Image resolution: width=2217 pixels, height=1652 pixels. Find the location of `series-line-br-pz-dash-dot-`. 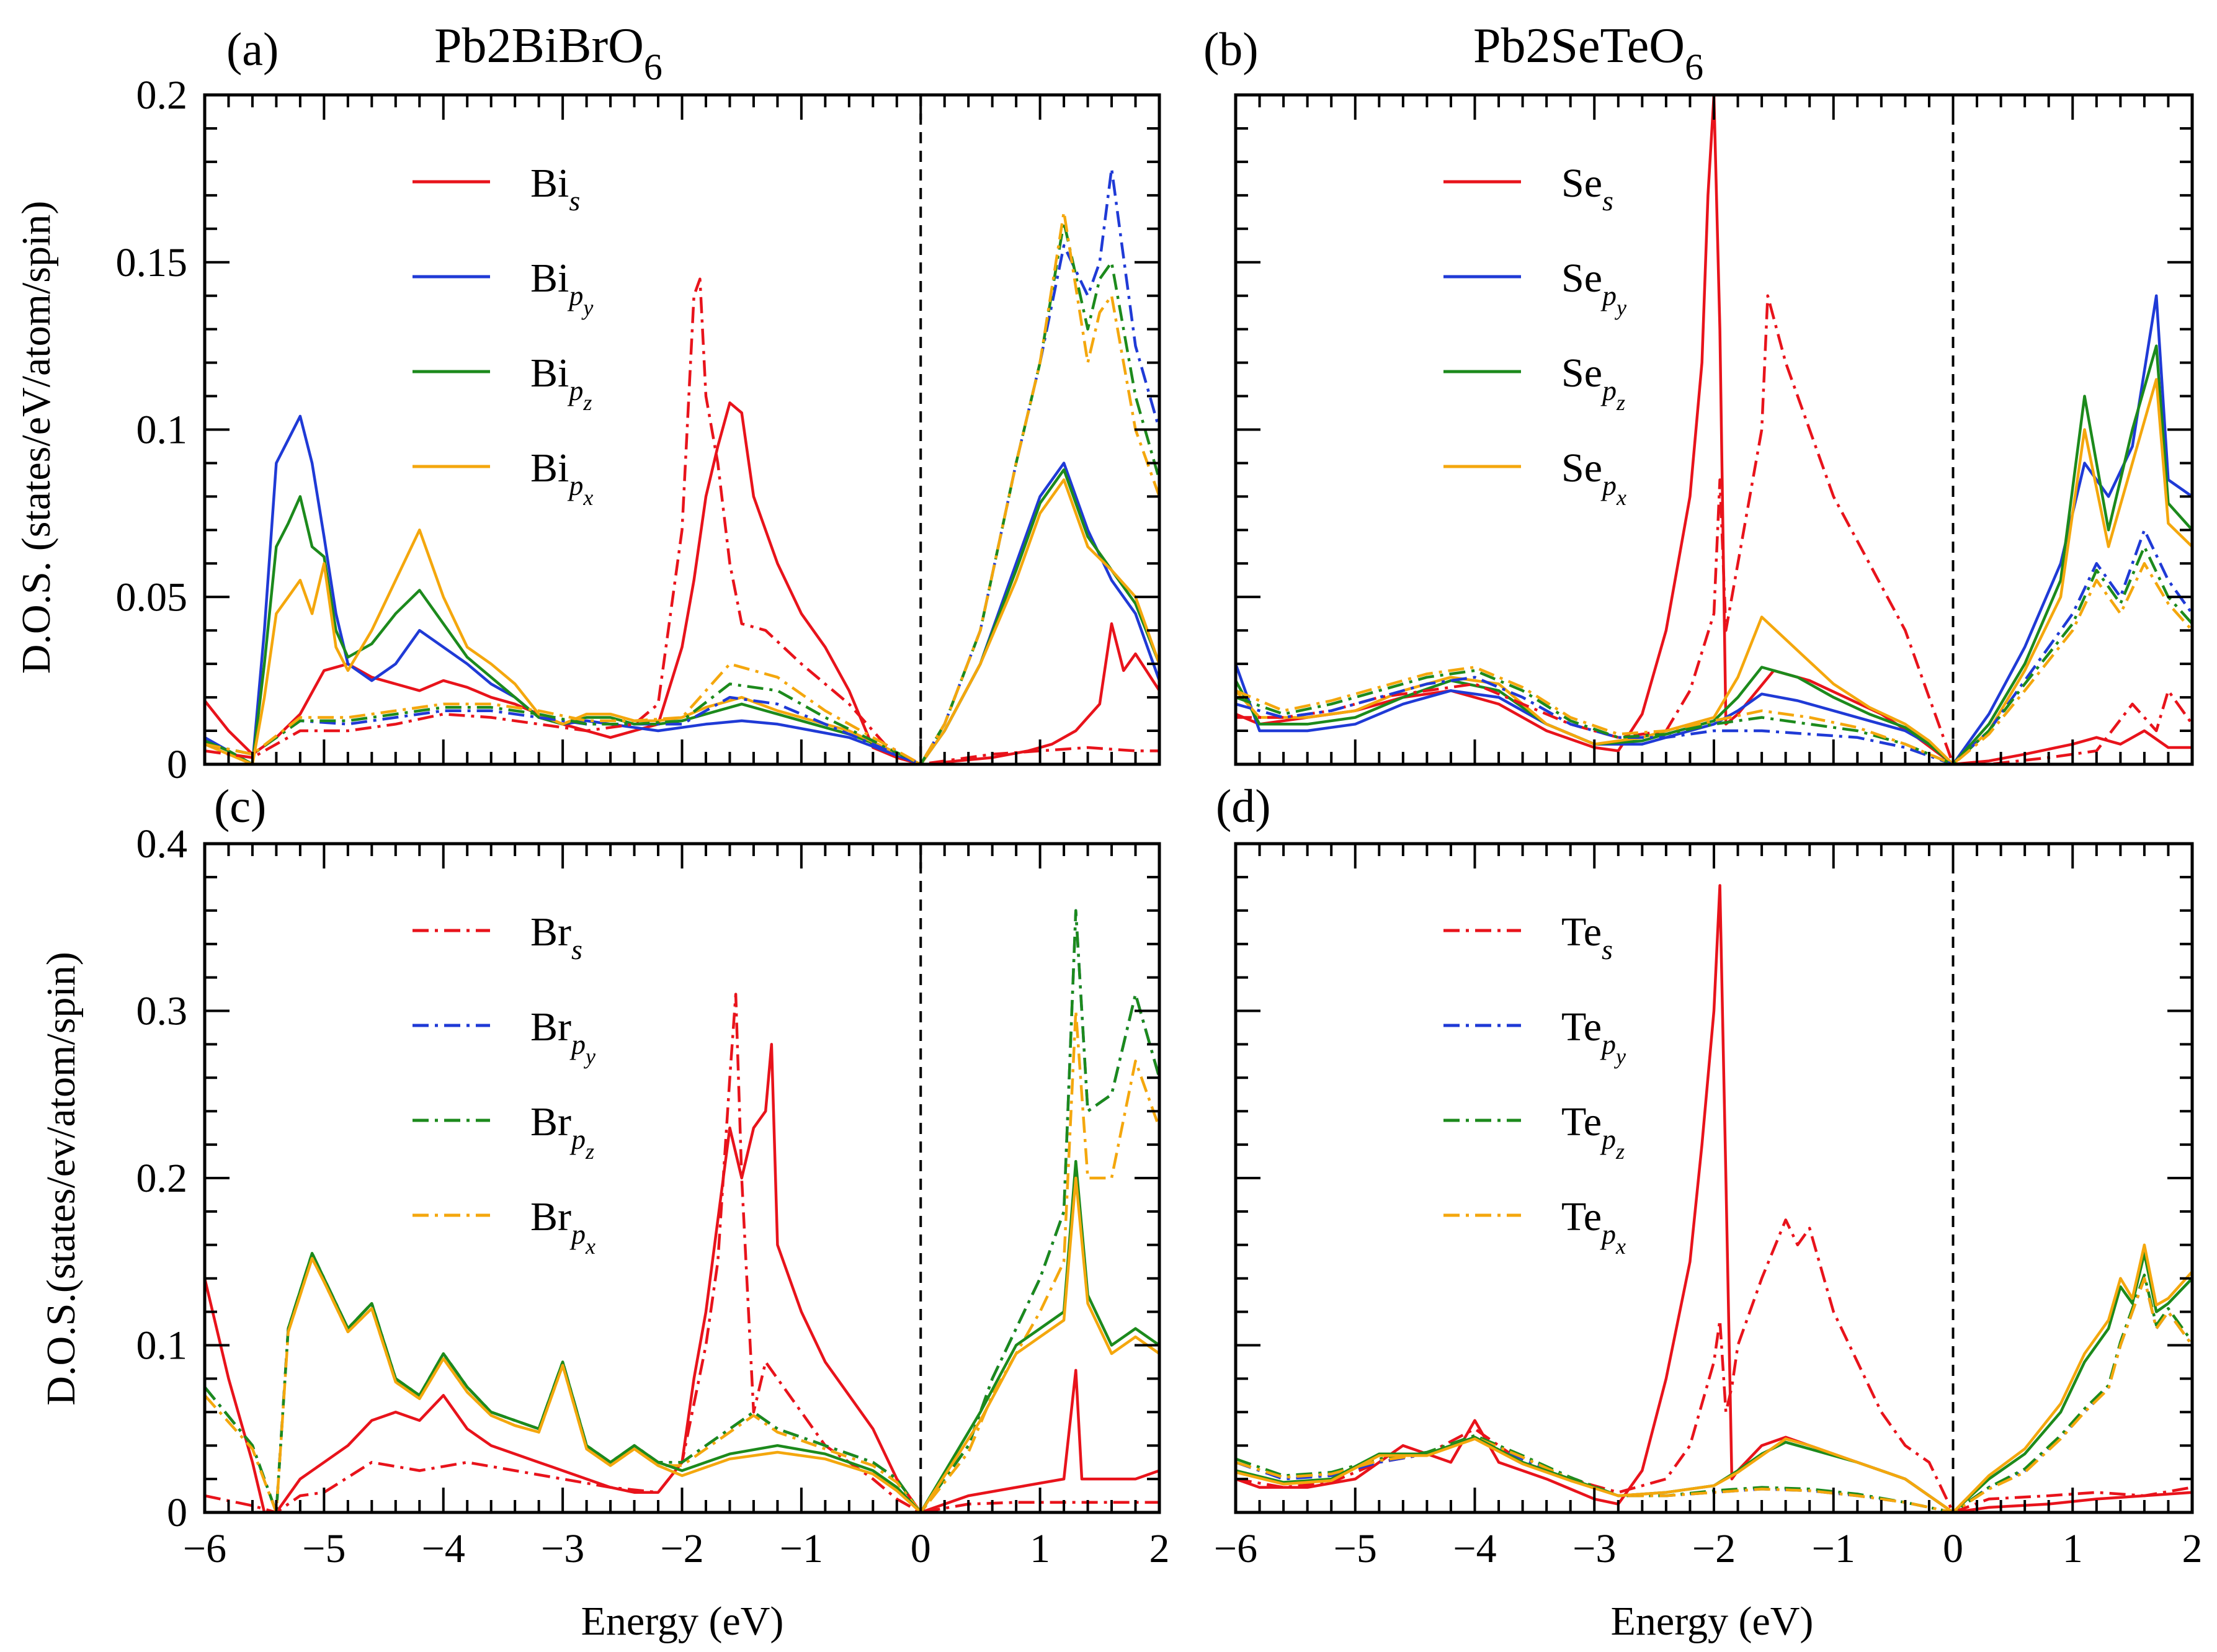

series-line-br-pz-dash-dot- is located at coordinates (682, 492).